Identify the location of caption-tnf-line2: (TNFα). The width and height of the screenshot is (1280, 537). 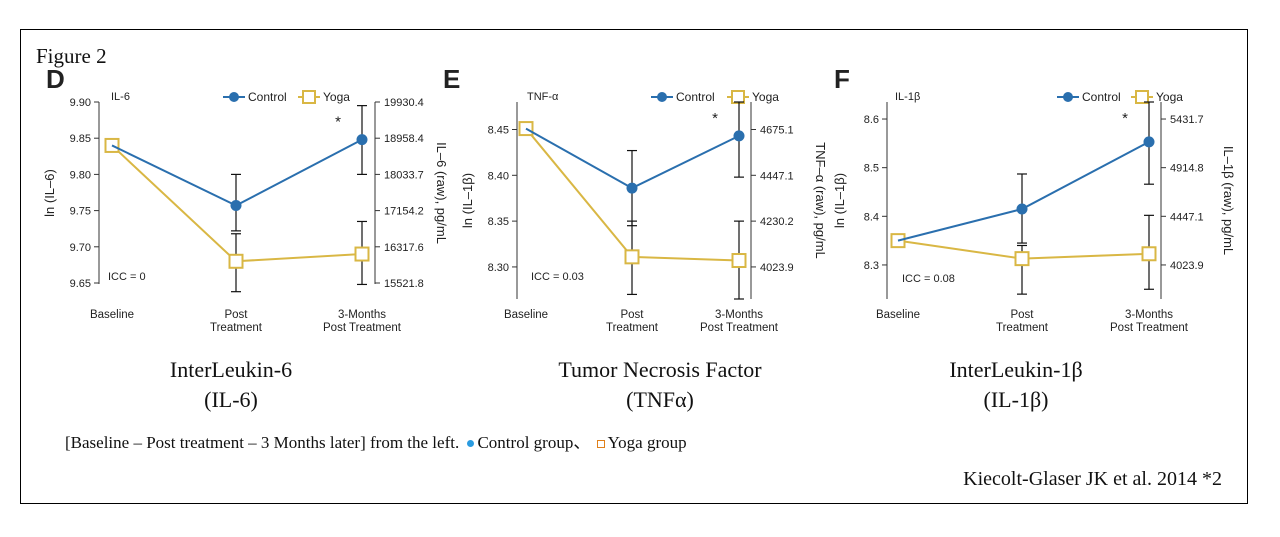
(660, 399).